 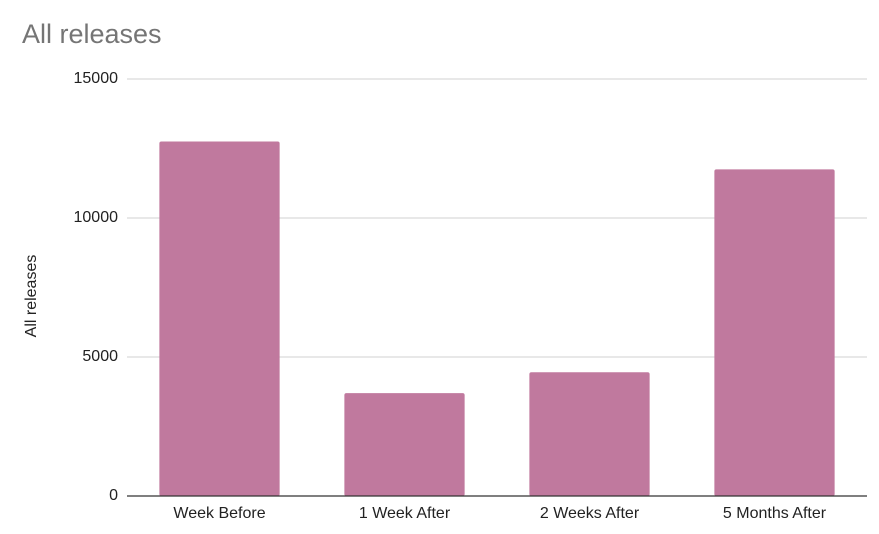 What do you see at coordinates (100, 356) in the screenshot?
I see `y-tick-label: 5000` at bounding box center [100, 356].